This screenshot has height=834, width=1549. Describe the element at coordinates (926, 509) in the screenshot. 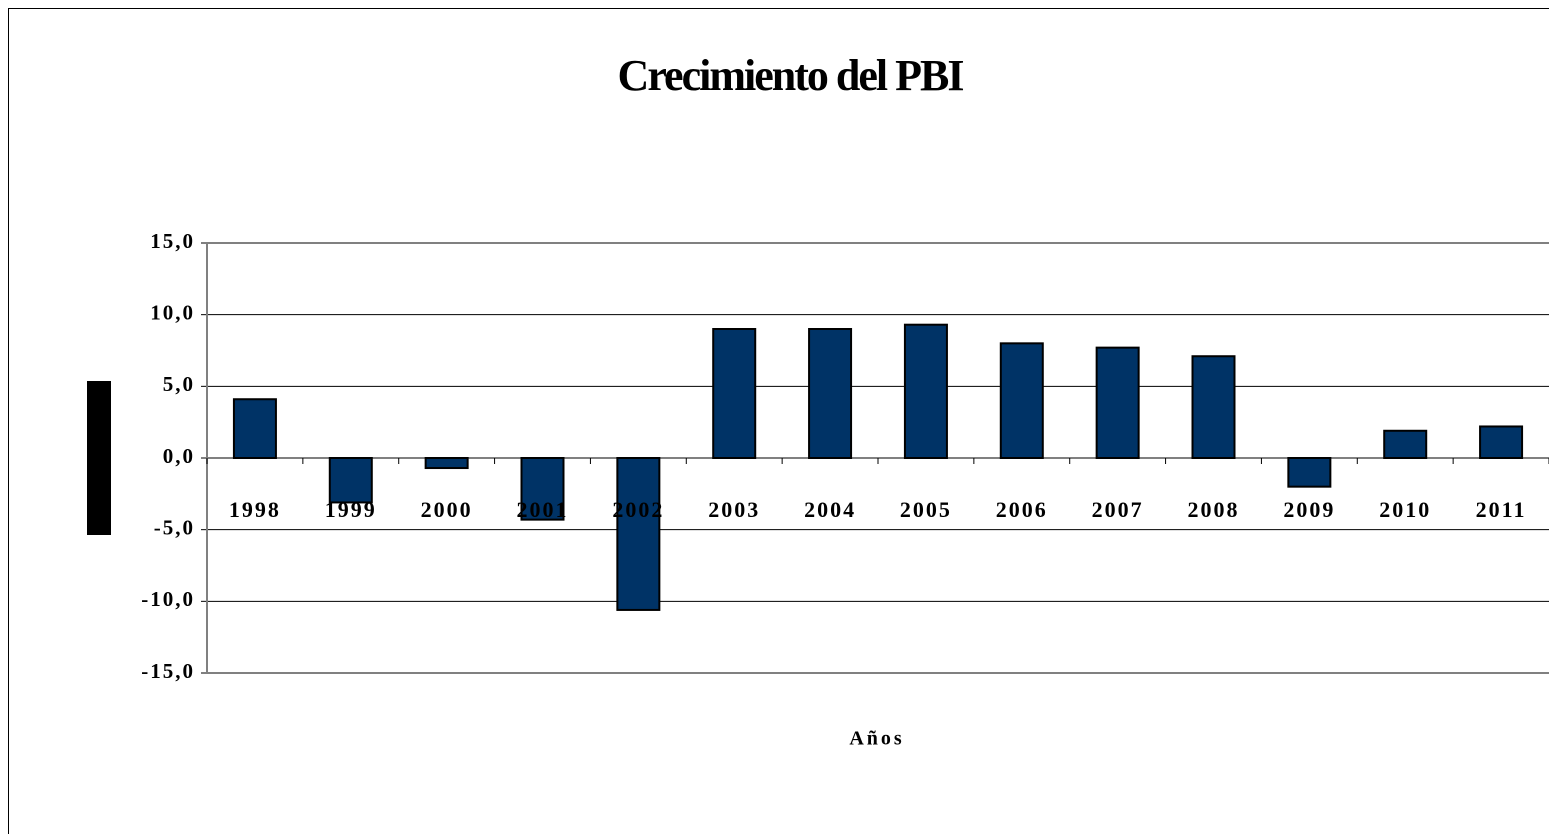

I see `x-tick-label: 2005` at that location.